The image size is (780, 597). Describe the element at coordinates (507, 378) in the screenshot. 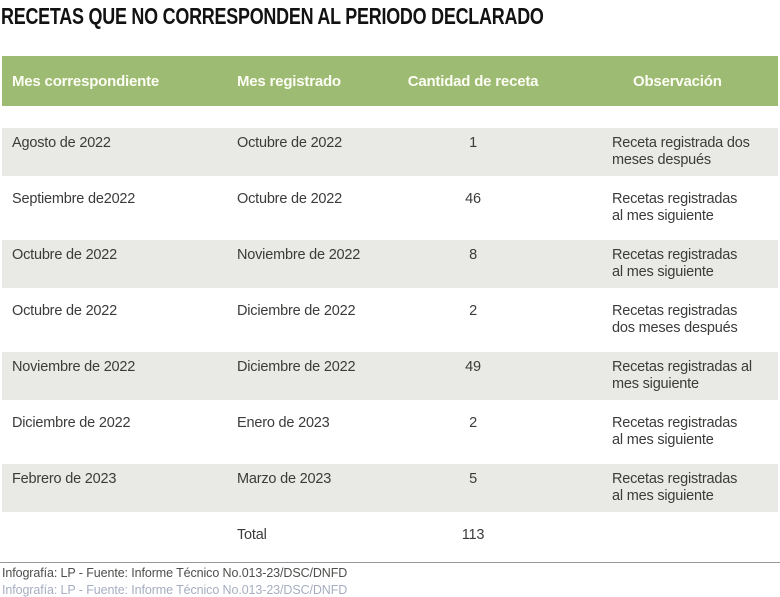

I see `cell-cantidad: 49` at that location.